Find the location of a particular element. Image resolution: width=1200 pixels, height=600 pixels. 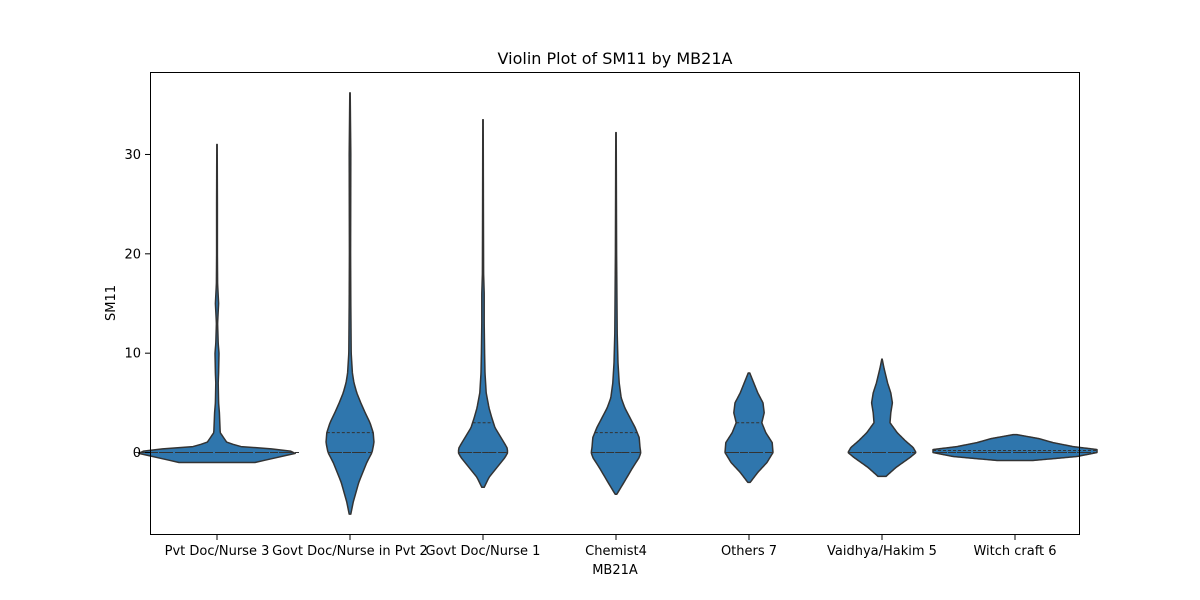

x-tick-label: Chemist4 is located at coordinates (616, 551).